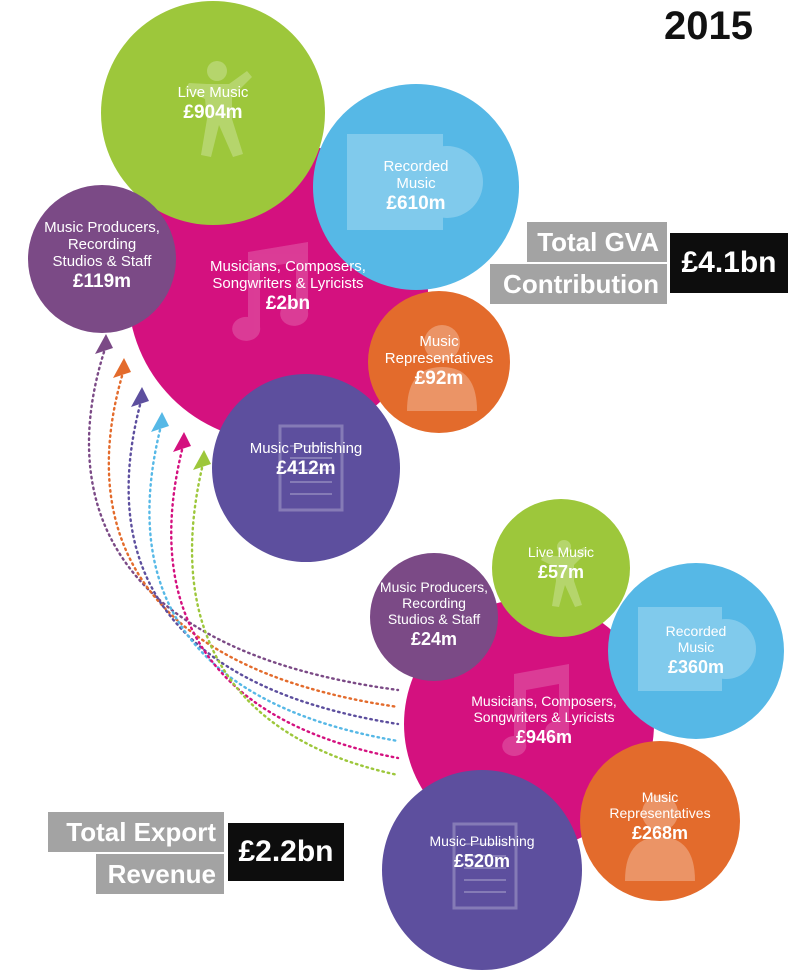 The width and height of the screenshot is (803, 970). I want to click on gva-recorded-music-label: Recorded Music, so click(416, 175).